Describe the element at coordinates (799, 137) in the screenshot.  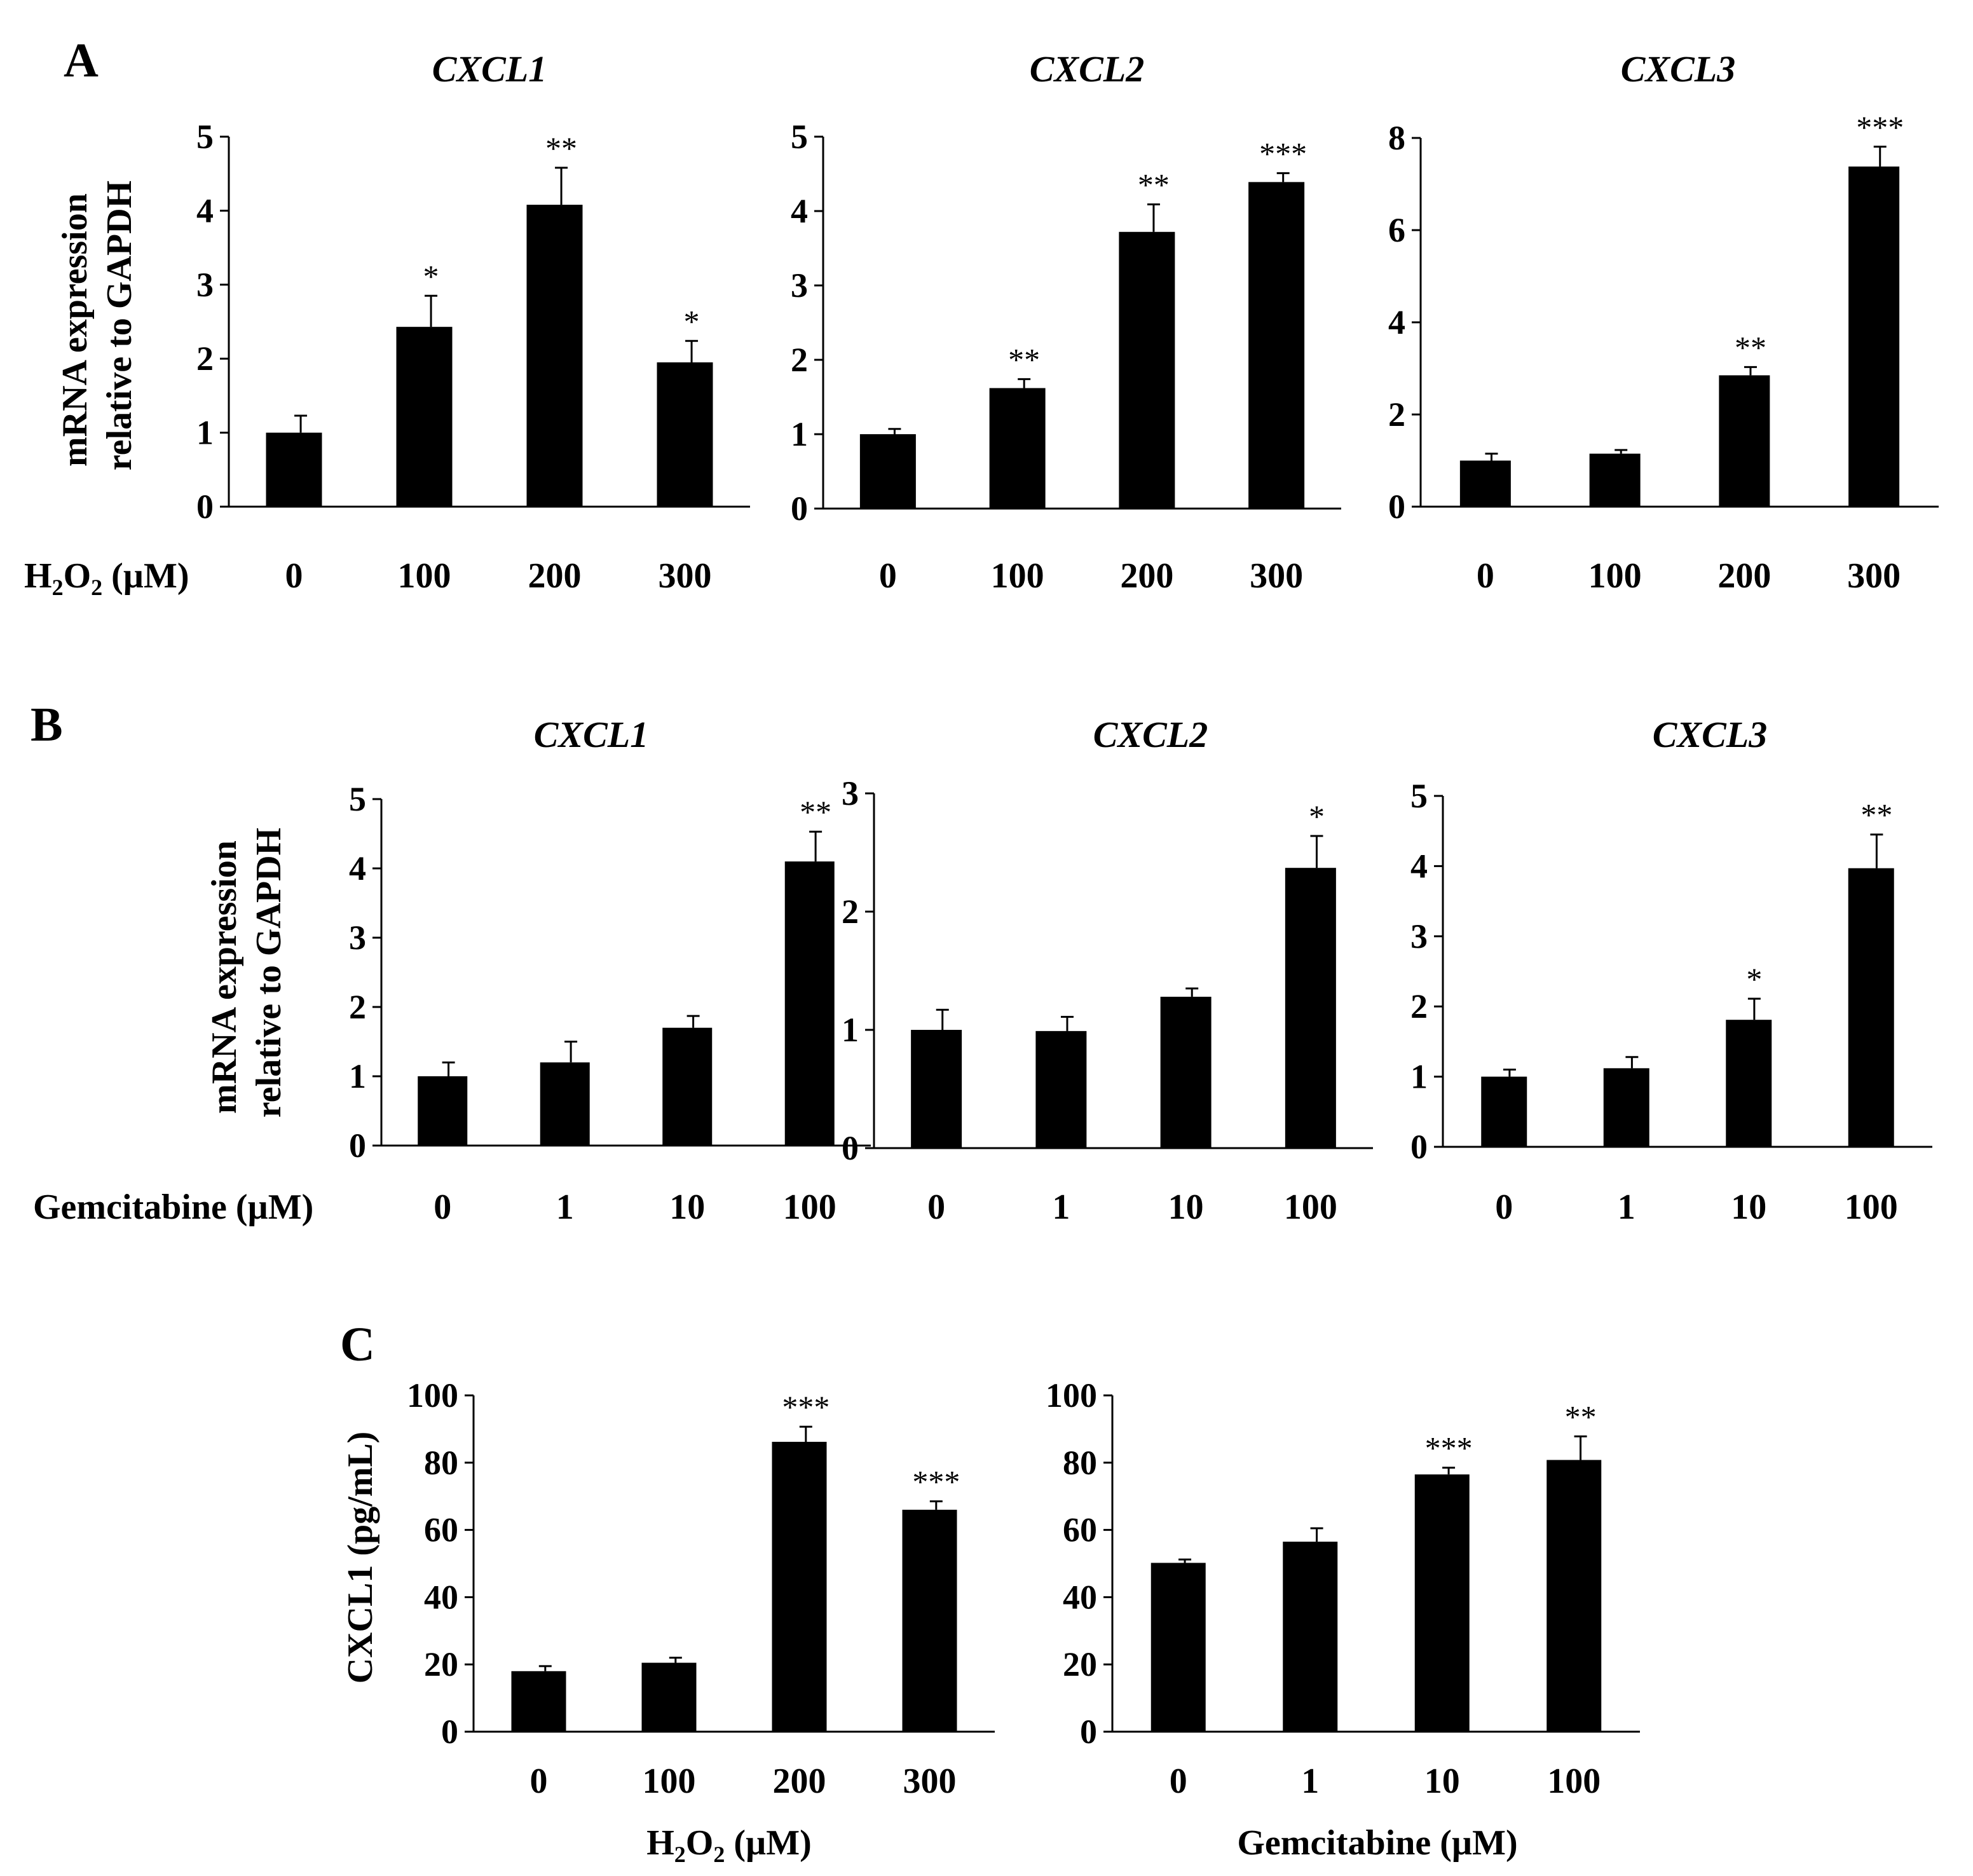
I see `chart-a2-ytick-label: 5` at that location.